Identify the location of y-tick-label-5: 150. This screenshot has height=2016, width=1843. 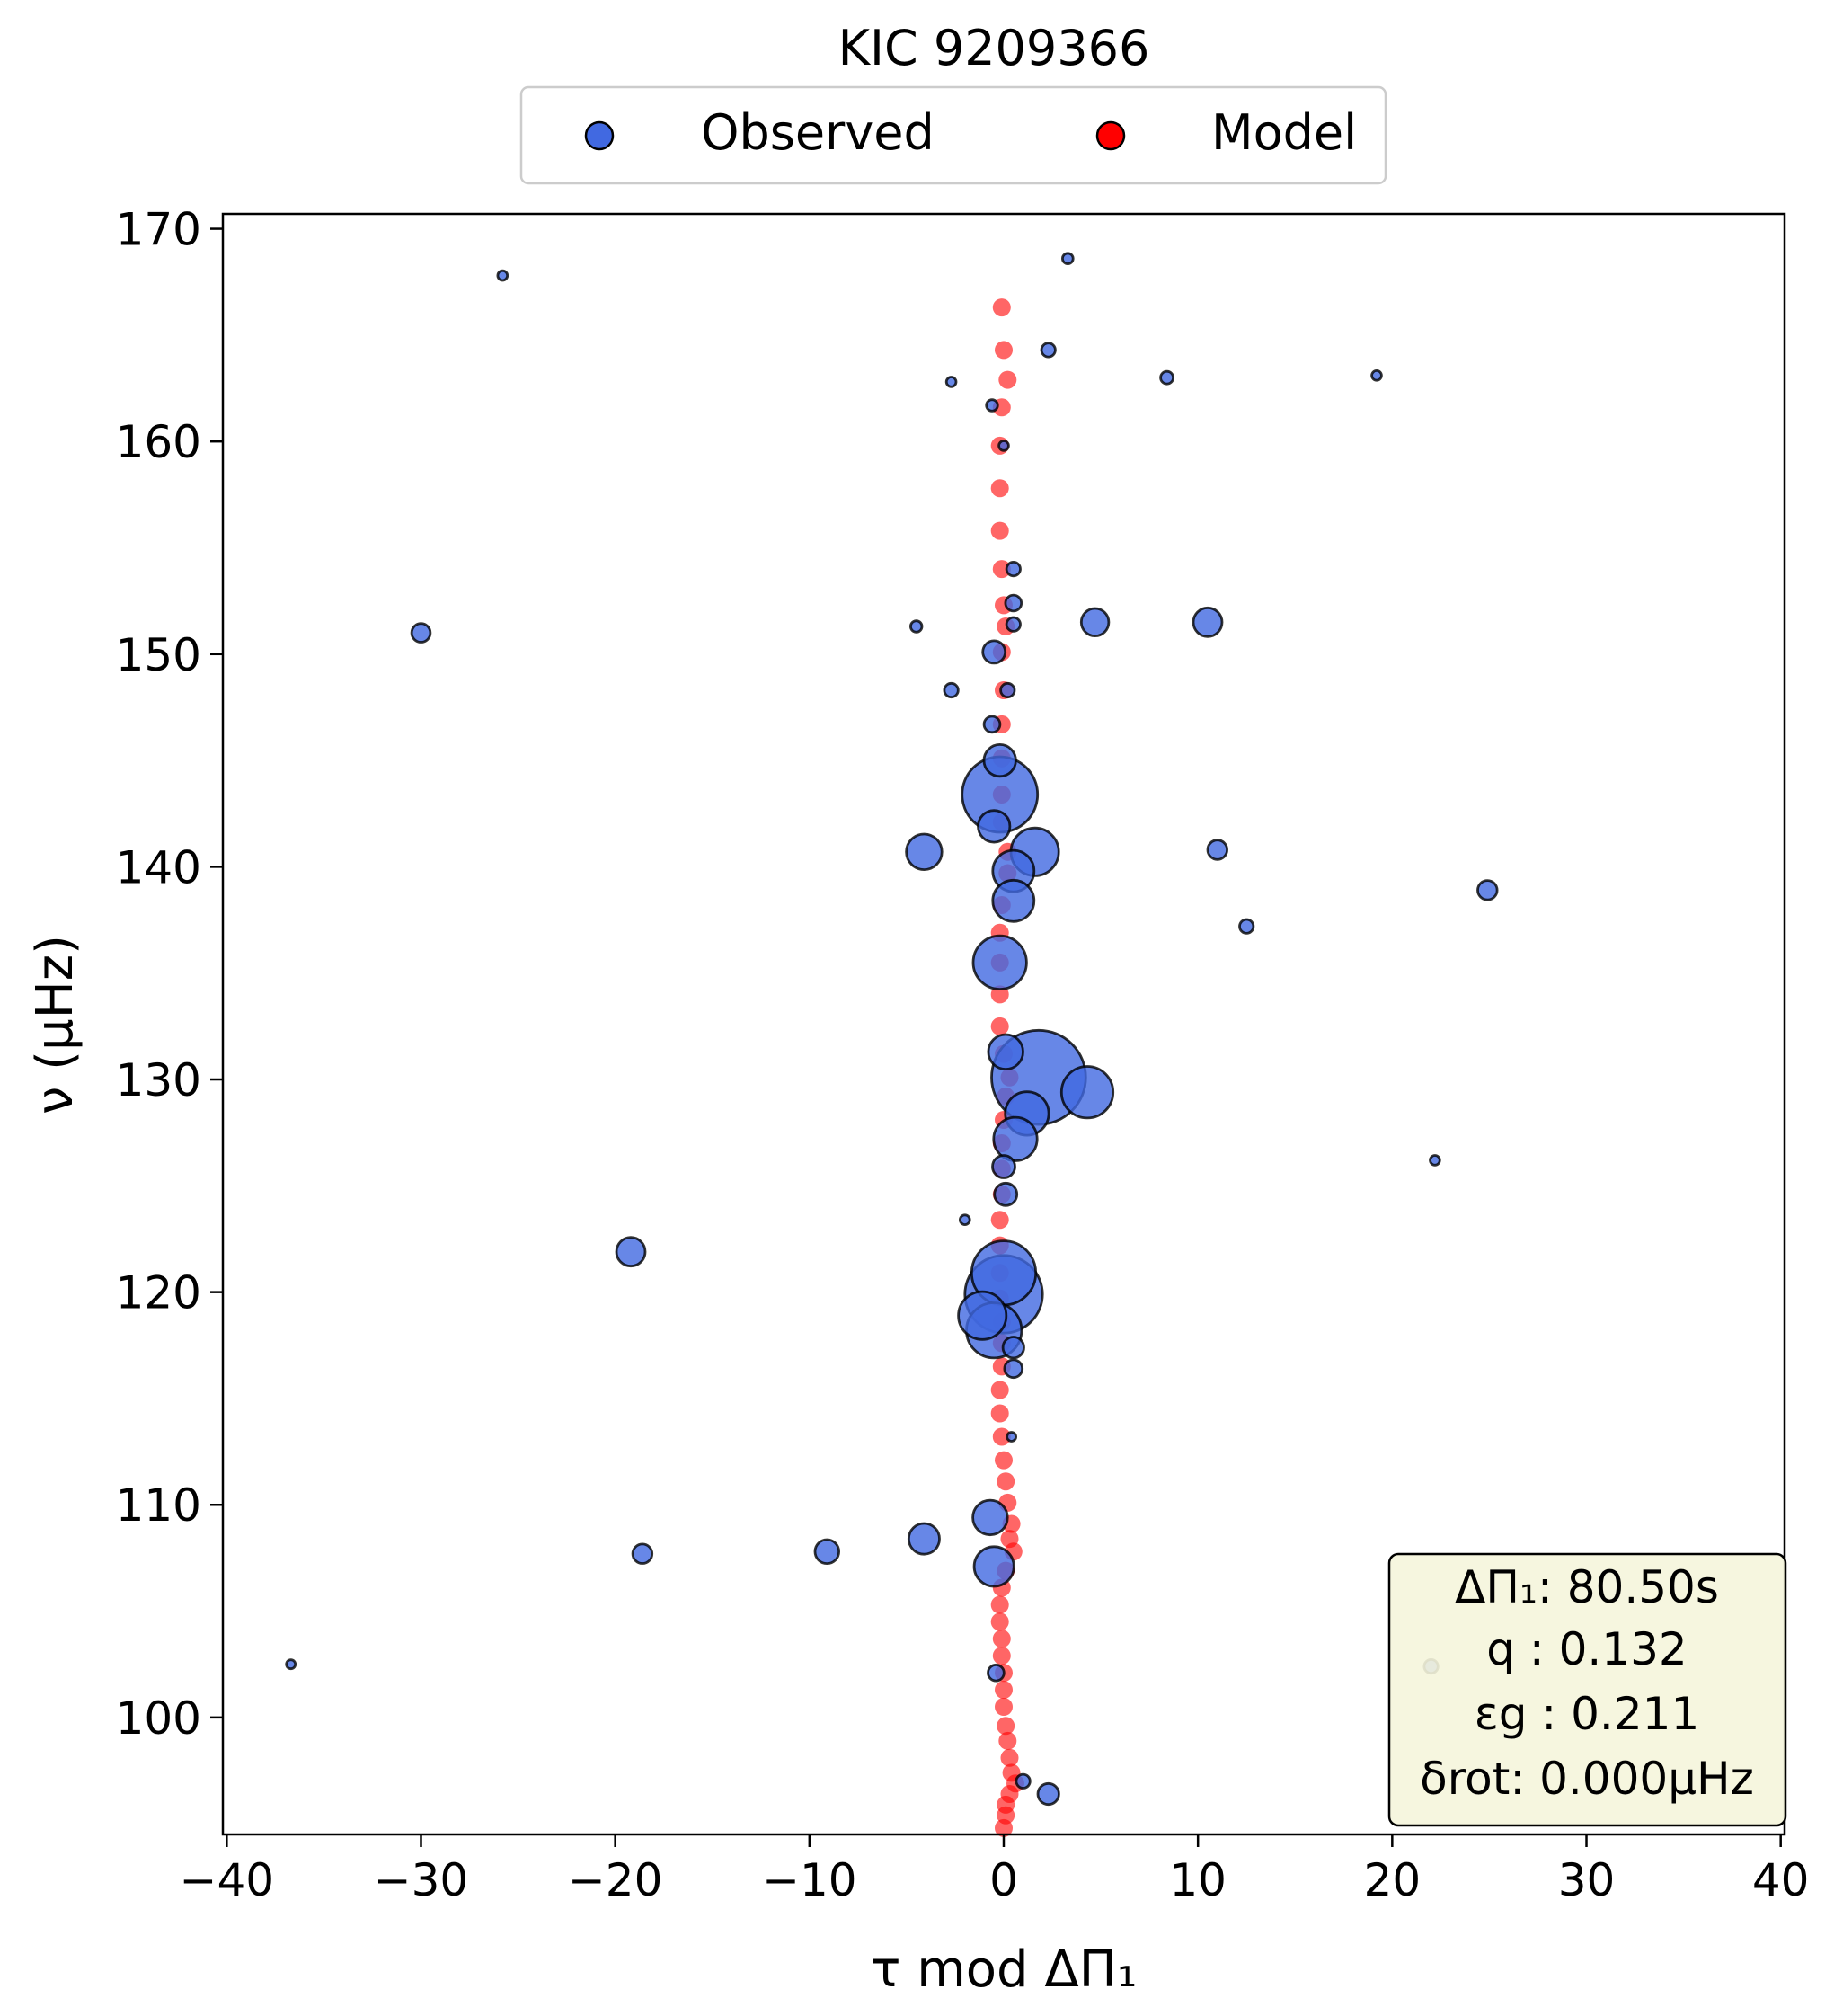
(158, 655).